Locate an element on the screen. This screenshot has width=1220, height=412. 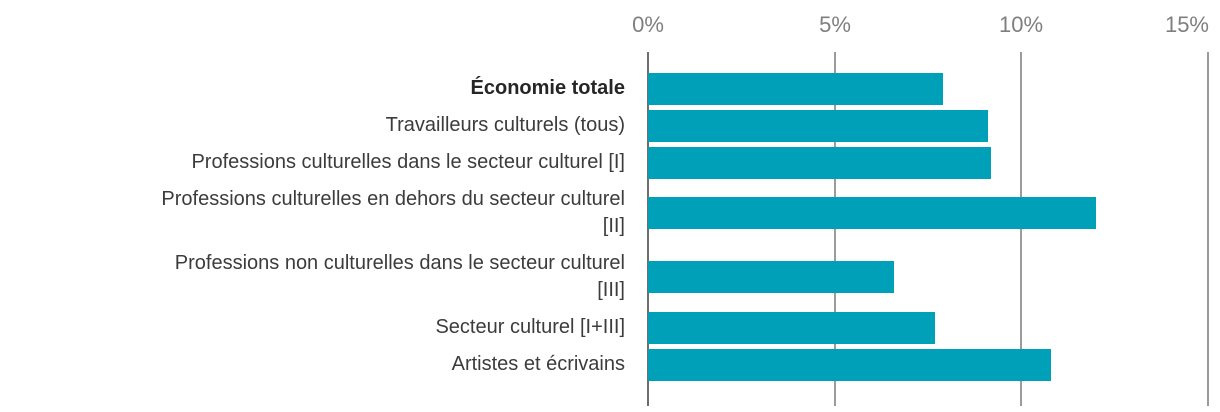
bar-row: Secteur culturel [I+III] is located at coordinates (604, 327).